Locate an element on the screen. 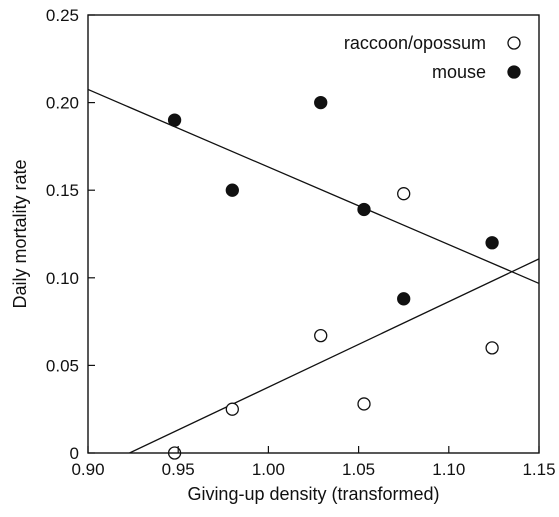 The height and width of the screenshot is (517, 559). x-tick-label: 1.00 is located at coordinates (268, 469).